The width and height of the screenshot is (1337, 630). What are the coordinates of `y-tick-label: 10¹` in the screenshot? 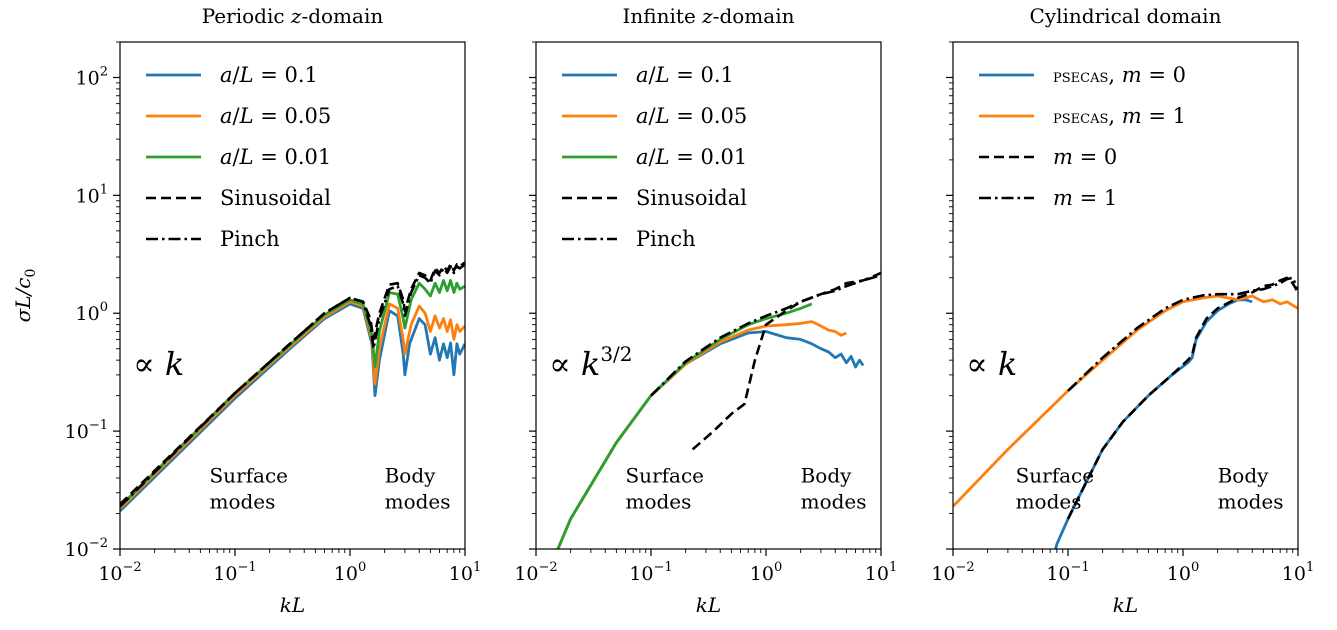 It's located at (92, 194).